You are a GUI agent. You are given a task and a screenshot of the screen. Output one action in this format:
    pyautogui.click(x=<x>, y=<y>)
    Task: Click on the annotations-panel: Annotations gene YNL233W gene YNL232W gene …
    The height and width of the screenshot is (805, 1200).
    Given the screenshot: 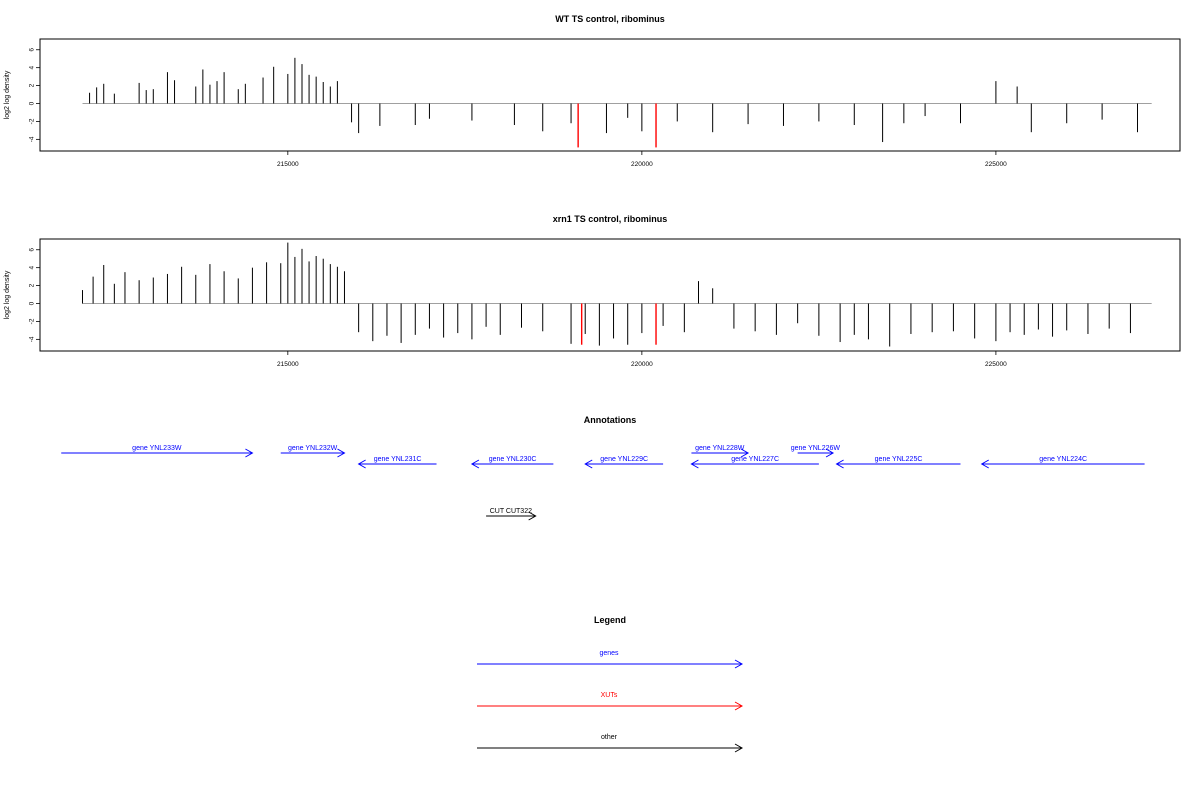 What is the action you would take?
    pyautogui.click(x=603, y=468)
    